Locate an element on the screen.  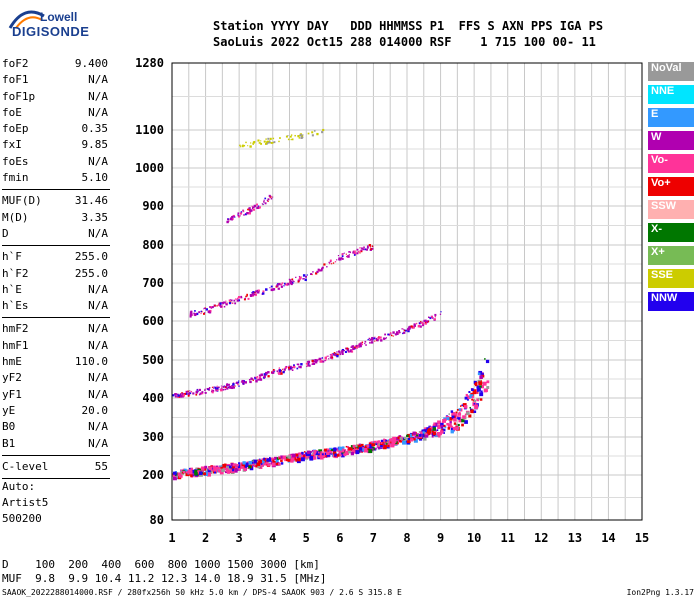
separator is located at coordinates (56, 190).